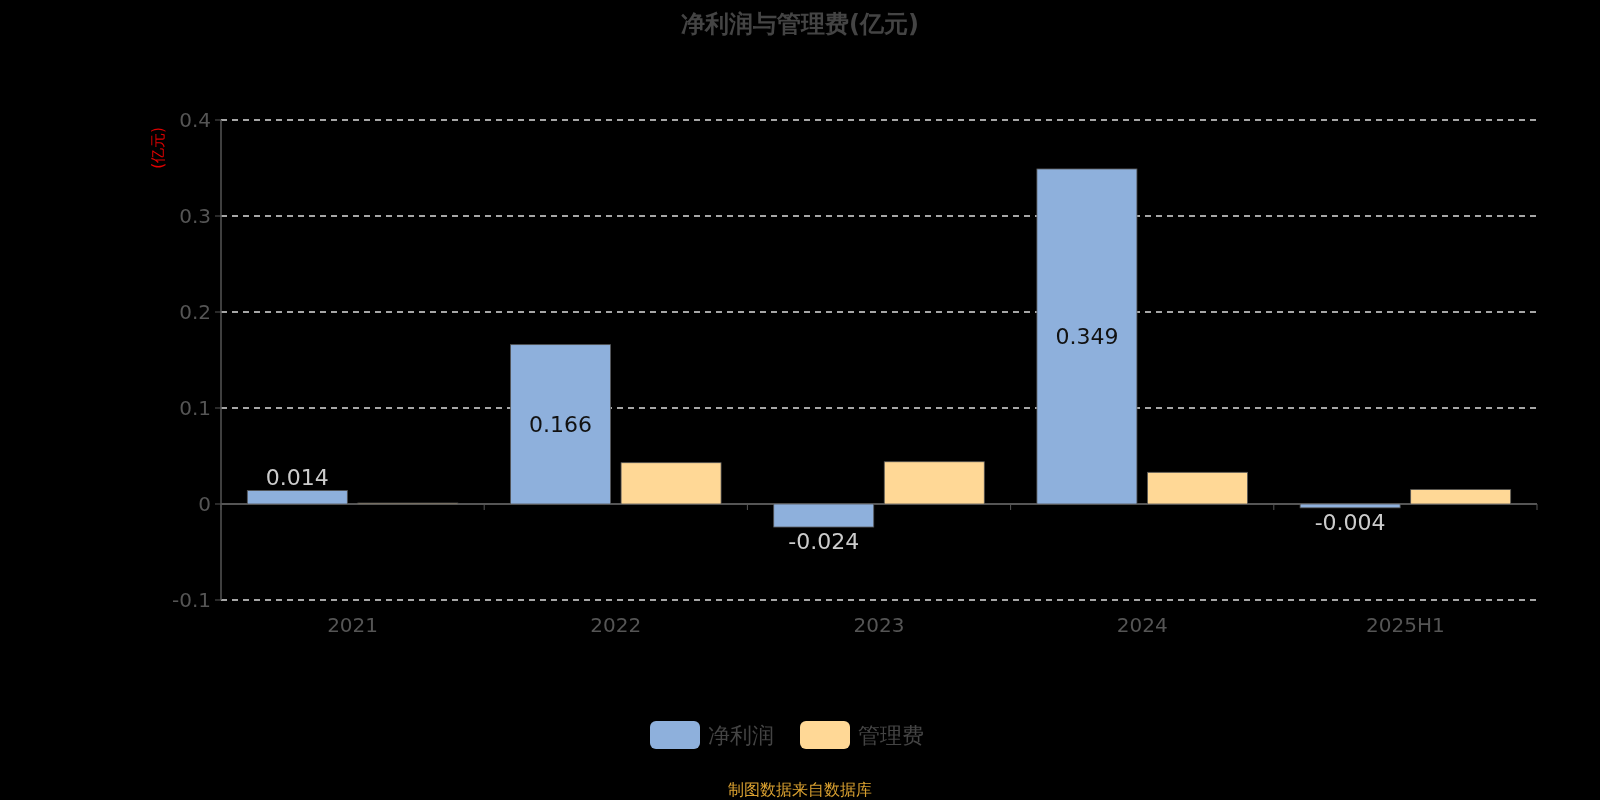 The height and width of the screenshot is (800, 1600). I want to click on y-tick-label: 0.4, so click(195, 120).